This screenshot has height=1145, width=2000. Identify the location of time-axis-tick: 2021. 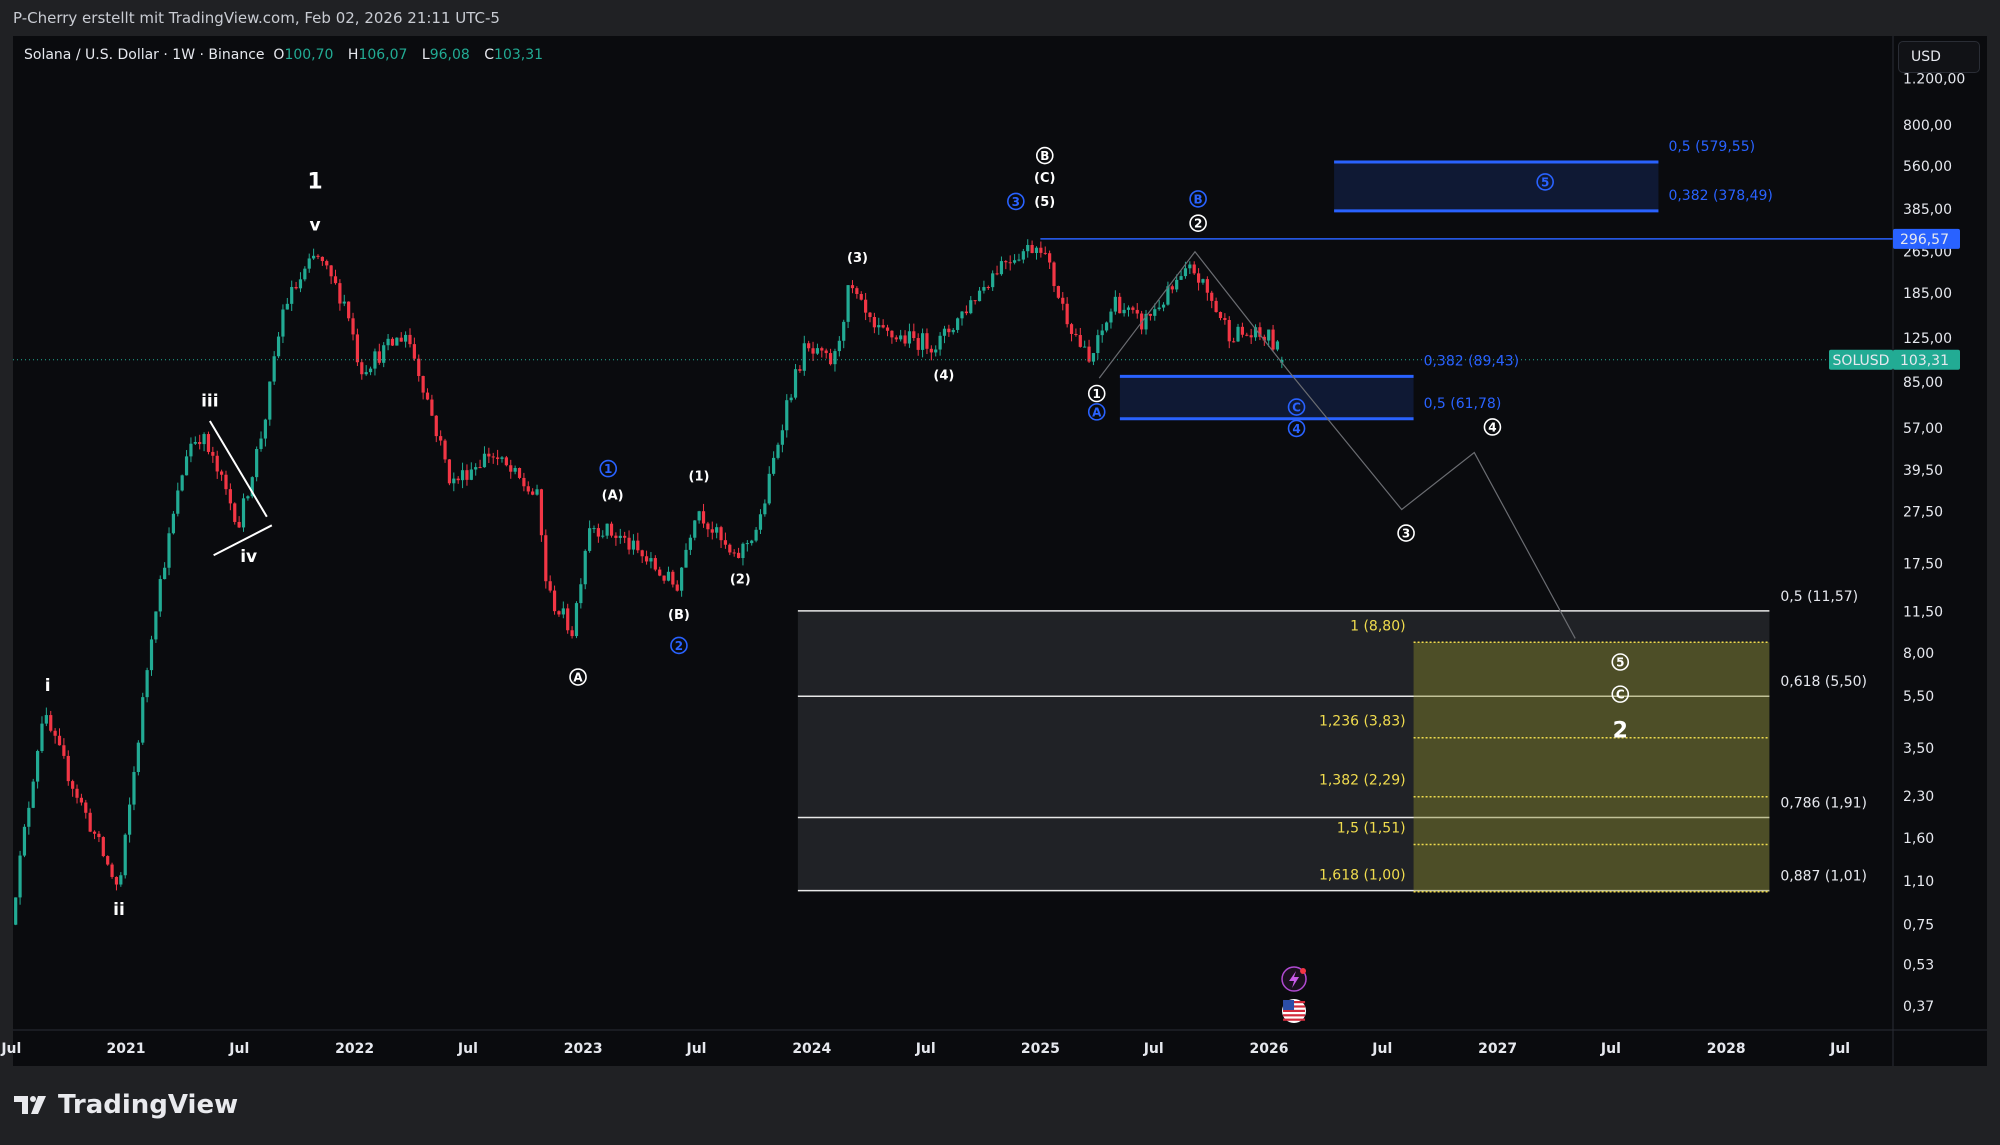
(126, 1049).